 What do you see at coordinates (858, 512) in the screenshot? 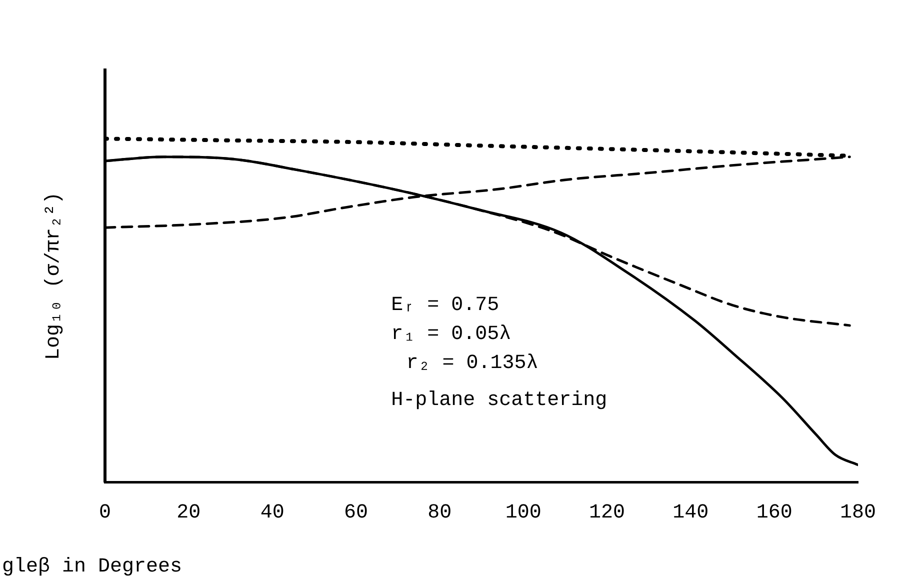
I see `x-tick-label: 180` at bounding box center [858, 512].